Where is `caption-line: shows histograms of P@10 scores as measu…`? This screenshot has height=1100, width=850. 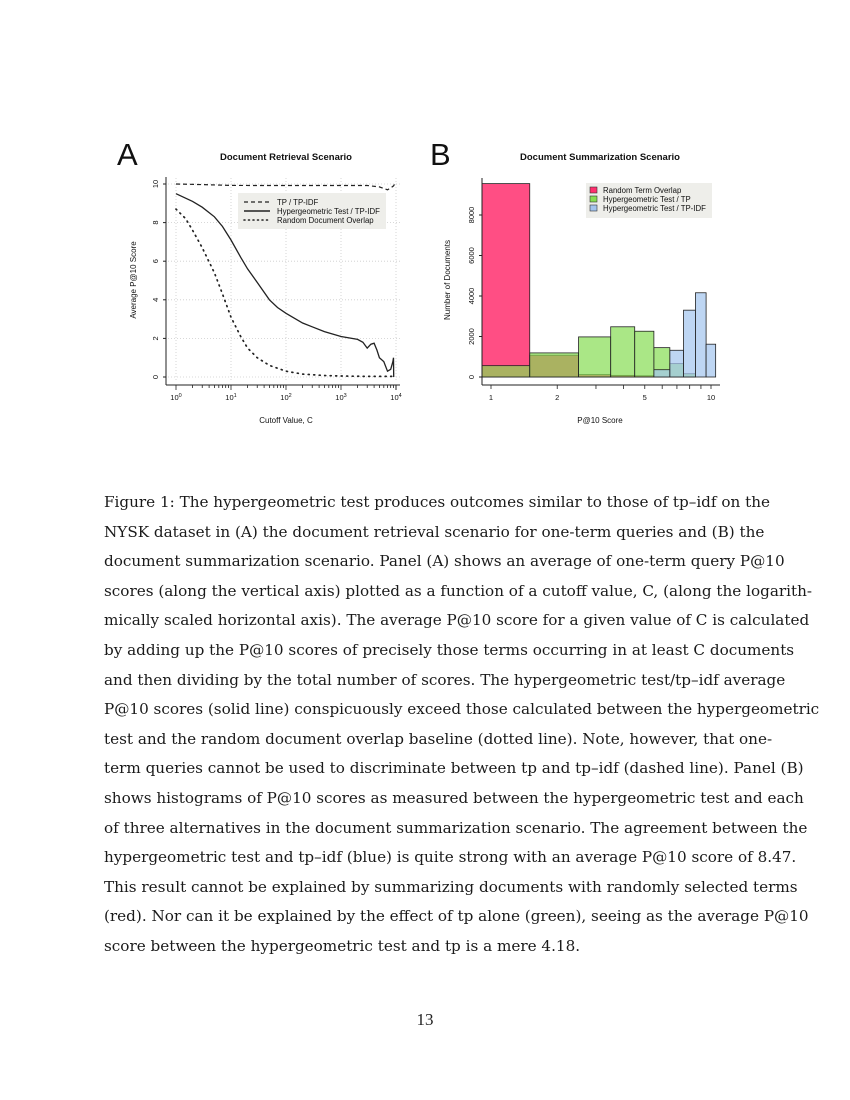
caption-line: shows histograms of P@10 scores as measu… is located at coordinates (454, 797).